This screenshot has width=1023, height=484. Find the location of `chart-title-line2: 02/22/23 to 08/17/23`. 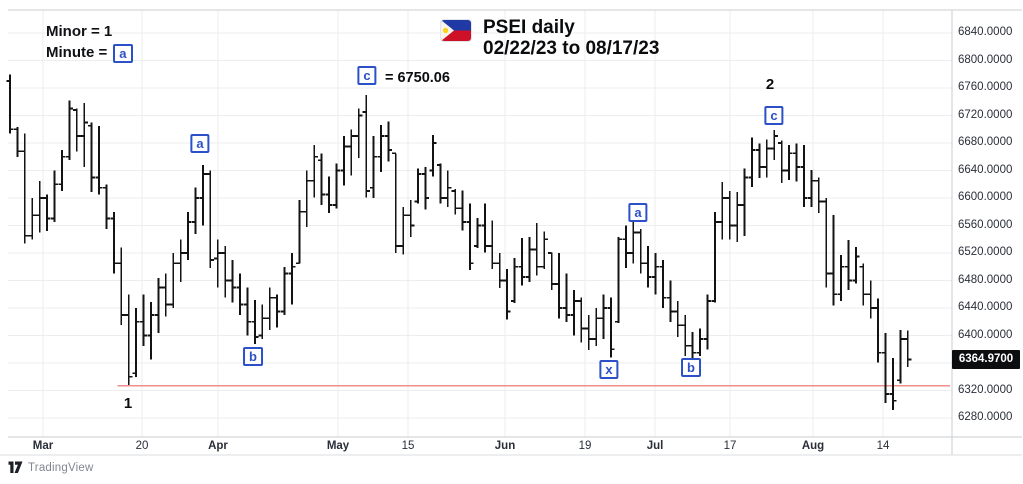

chart-title-line2: 02/22/23 to 08/17/23 is located at coordinates (571, 48).